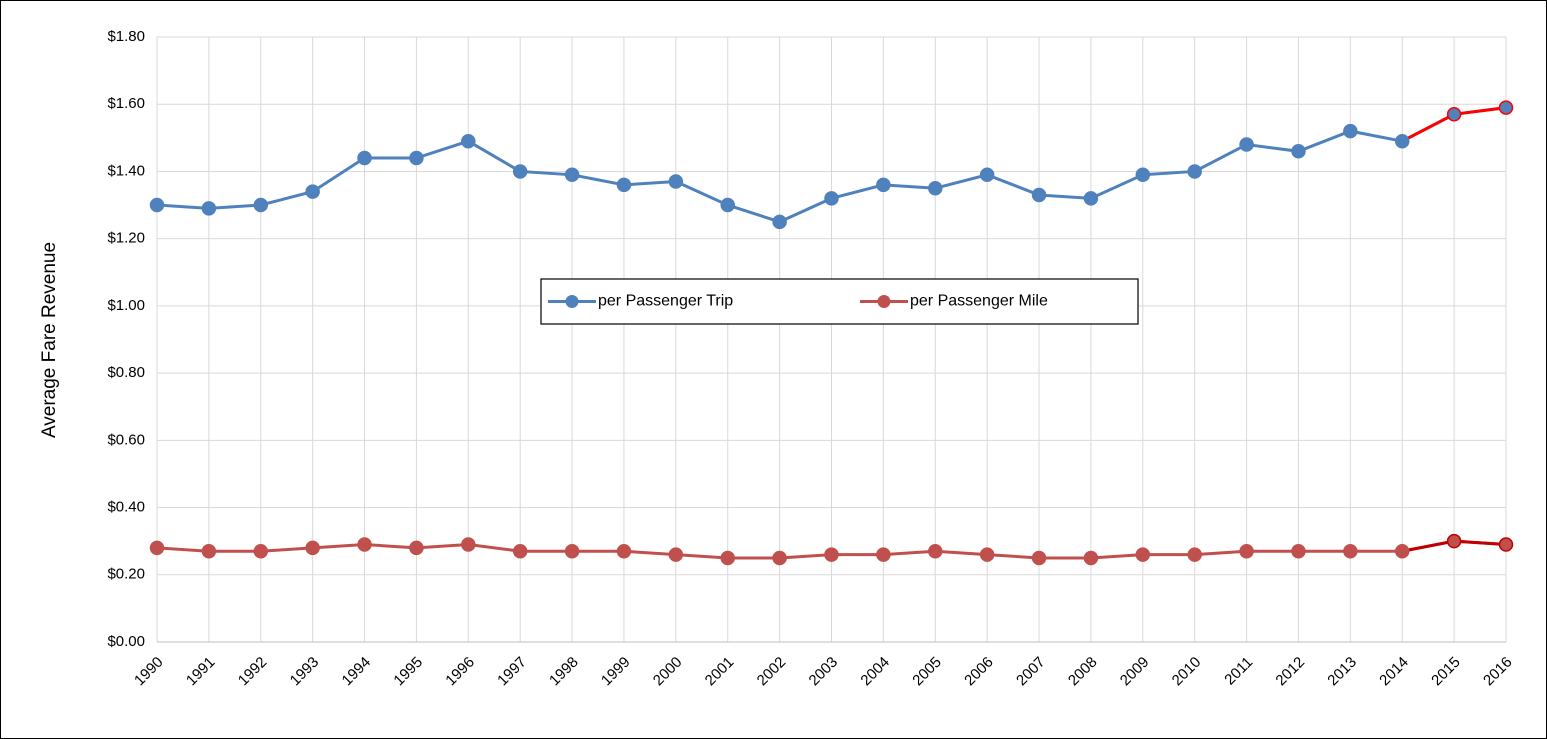  What do you see at coordinates (126, 305) in the screenshot?
I see `y-tick-label: $1.00` at bounding box center [126, 305].